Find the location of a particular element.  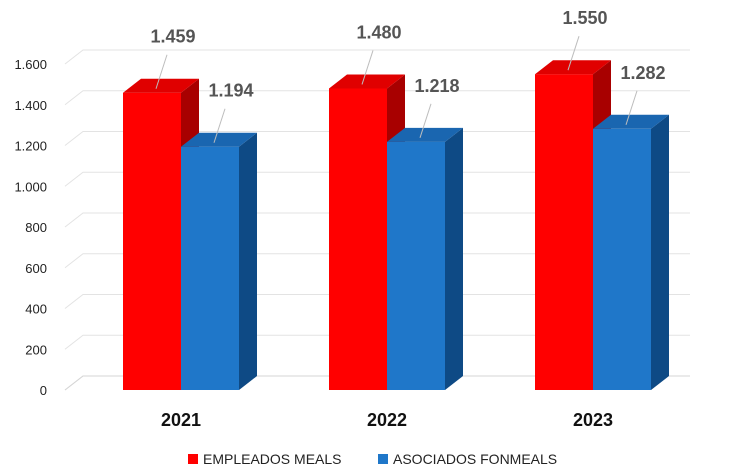

x-tick-label: 2021 is located at coordinates (181, 420).